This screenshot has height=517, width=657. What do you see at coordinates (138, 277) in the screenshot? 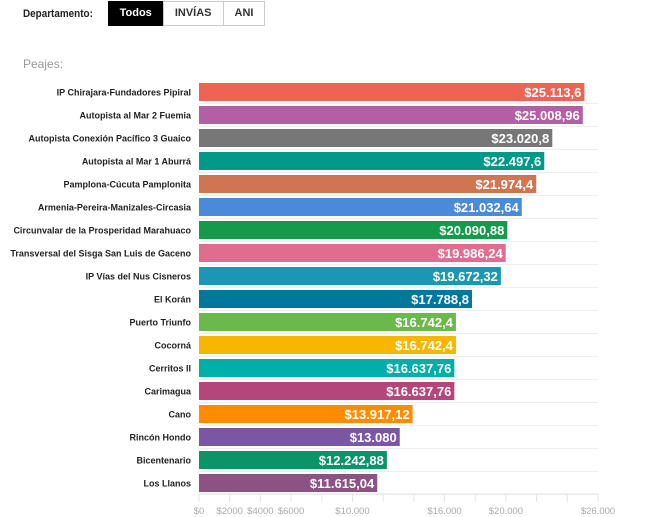
I see `category-label: IP Vías del Nus Cisneros` at bounding box center [138, 277].